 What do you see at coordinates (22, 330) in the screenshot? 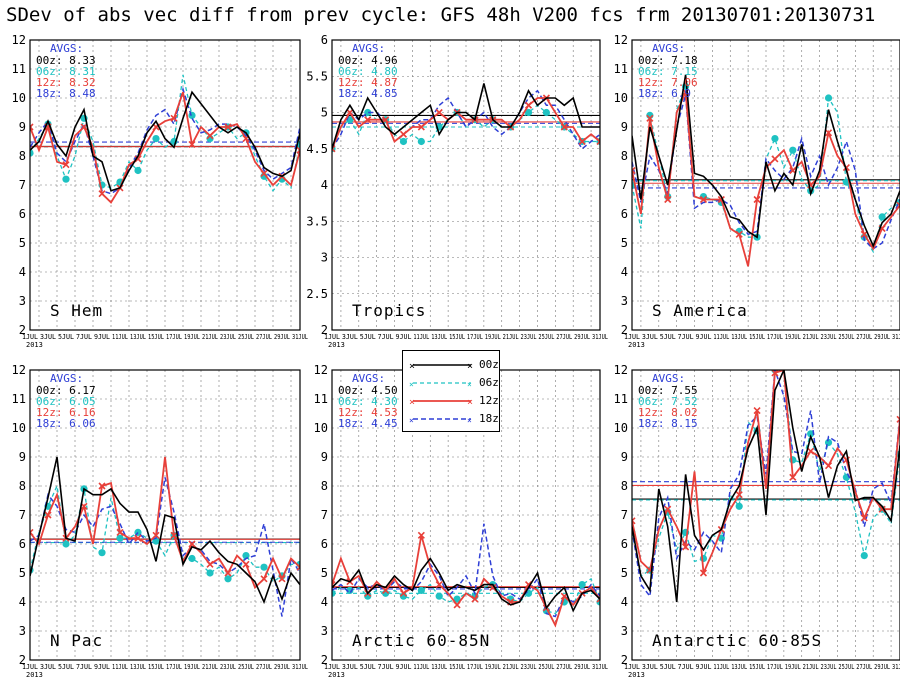
I see `y-tick-label: 2` at bounding box center [22, 330].